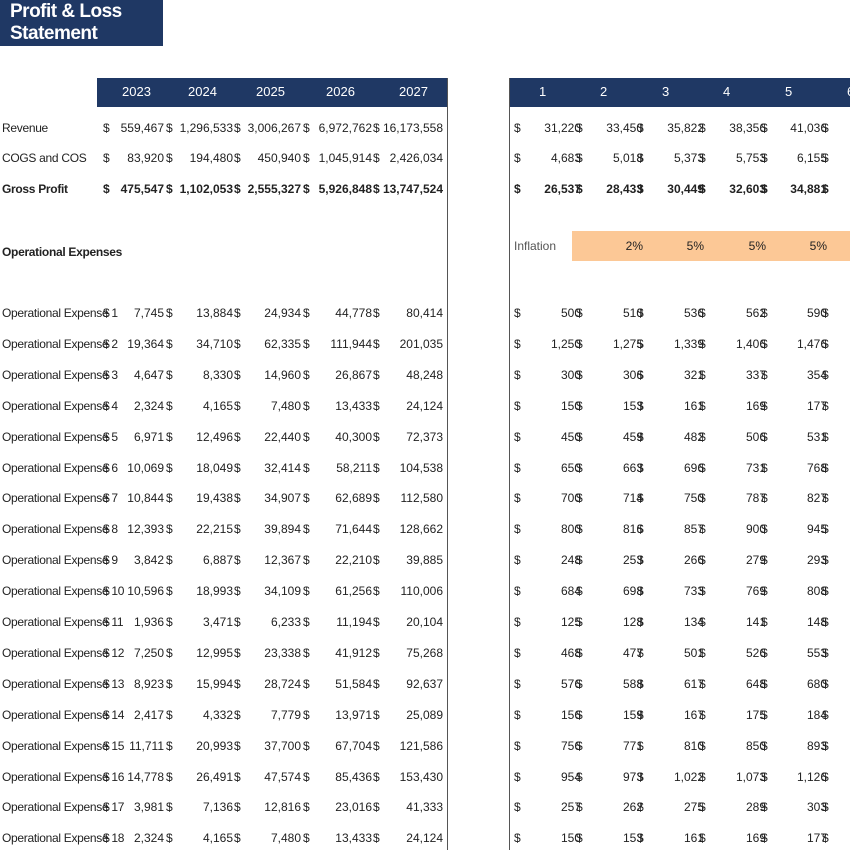 Image resolution: width=850 pixels, height=853 pixels. What do you see at coordinates (422, 591) in the screenshot?
I see `annual-value: 110,006` at bounding box center [422, 591].